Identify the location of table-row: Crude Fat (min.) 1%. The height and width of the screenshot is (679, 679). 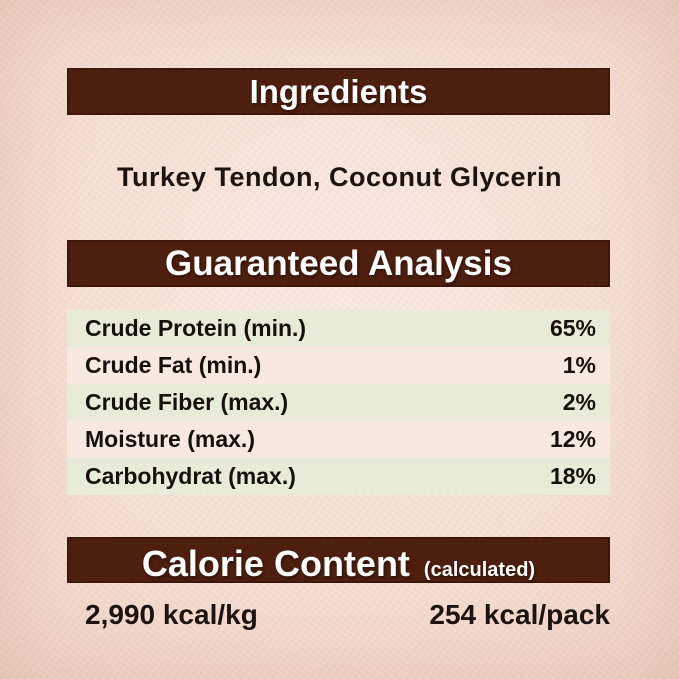
(338, 365).